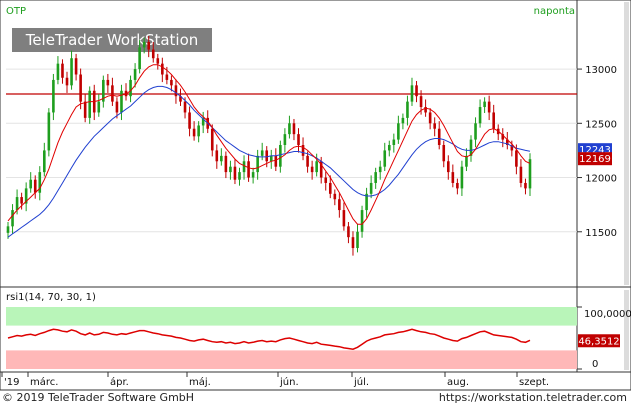 The height and width of the screenshot is (408, 631). Describe the element at coordinates (595, 364) in the screenshot. I see `rsi-tick-0: 0` at that location.